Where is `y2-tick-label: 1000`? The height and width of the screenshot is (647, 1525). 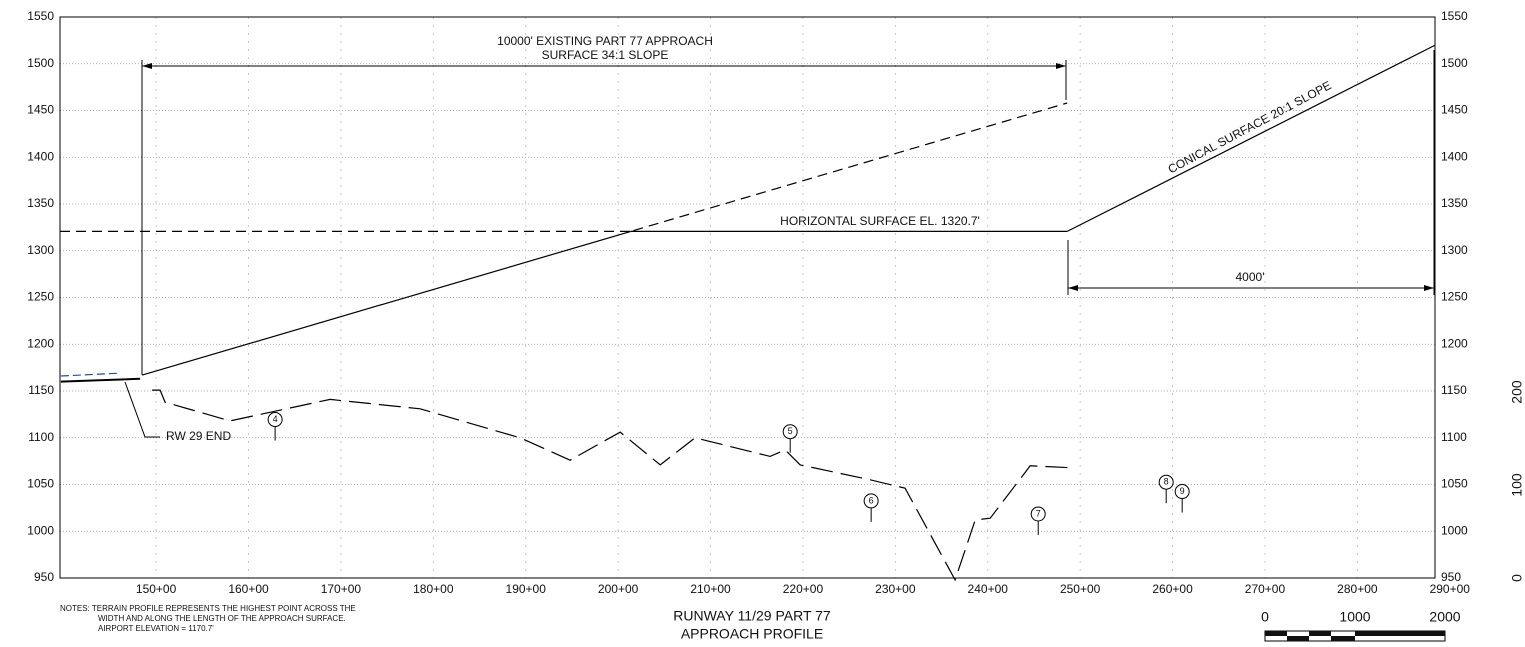
y2-tick-label: 1000 is located at coordinates (1454, 530).